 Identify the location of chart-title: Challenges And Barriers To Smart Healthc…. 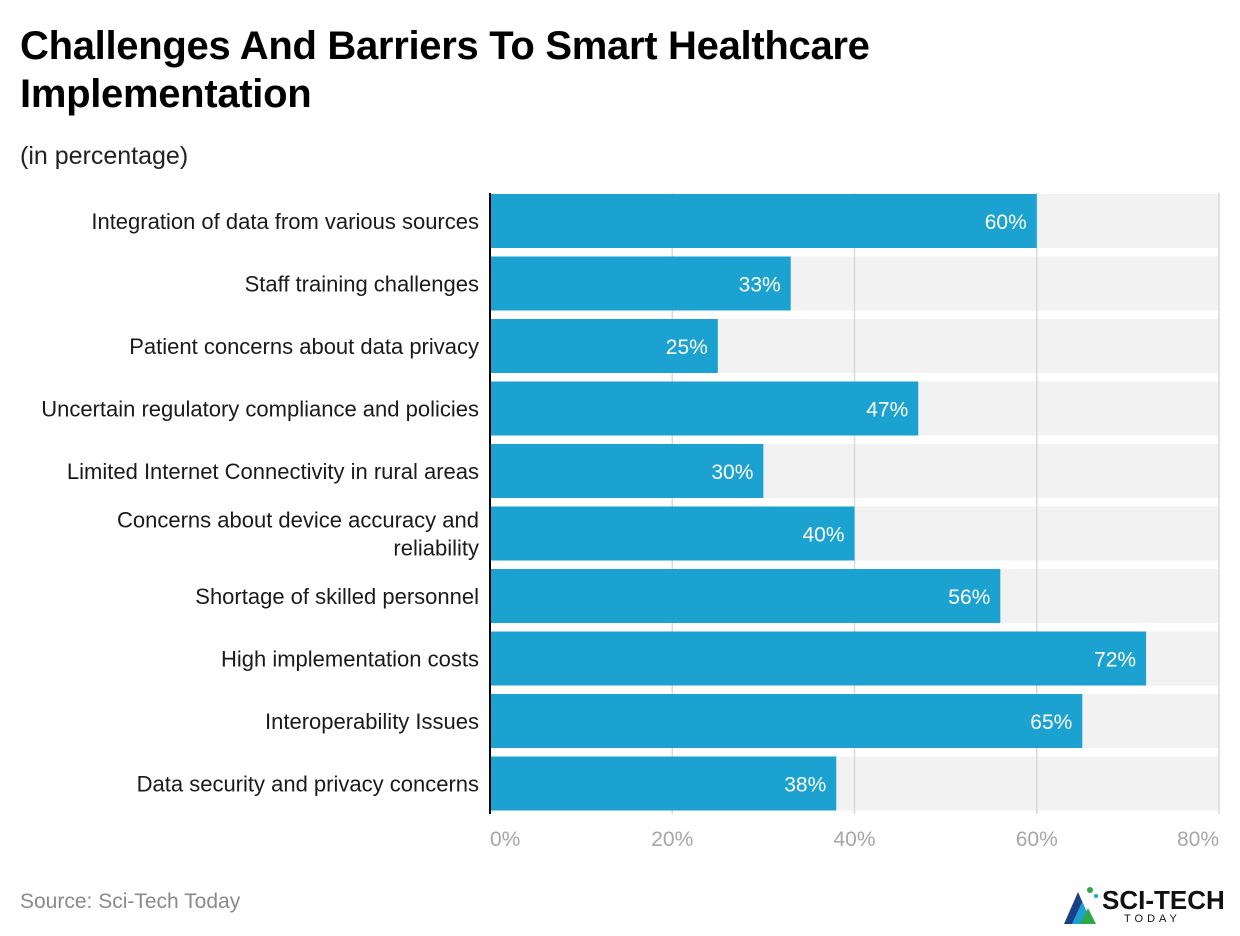
(445, 70).